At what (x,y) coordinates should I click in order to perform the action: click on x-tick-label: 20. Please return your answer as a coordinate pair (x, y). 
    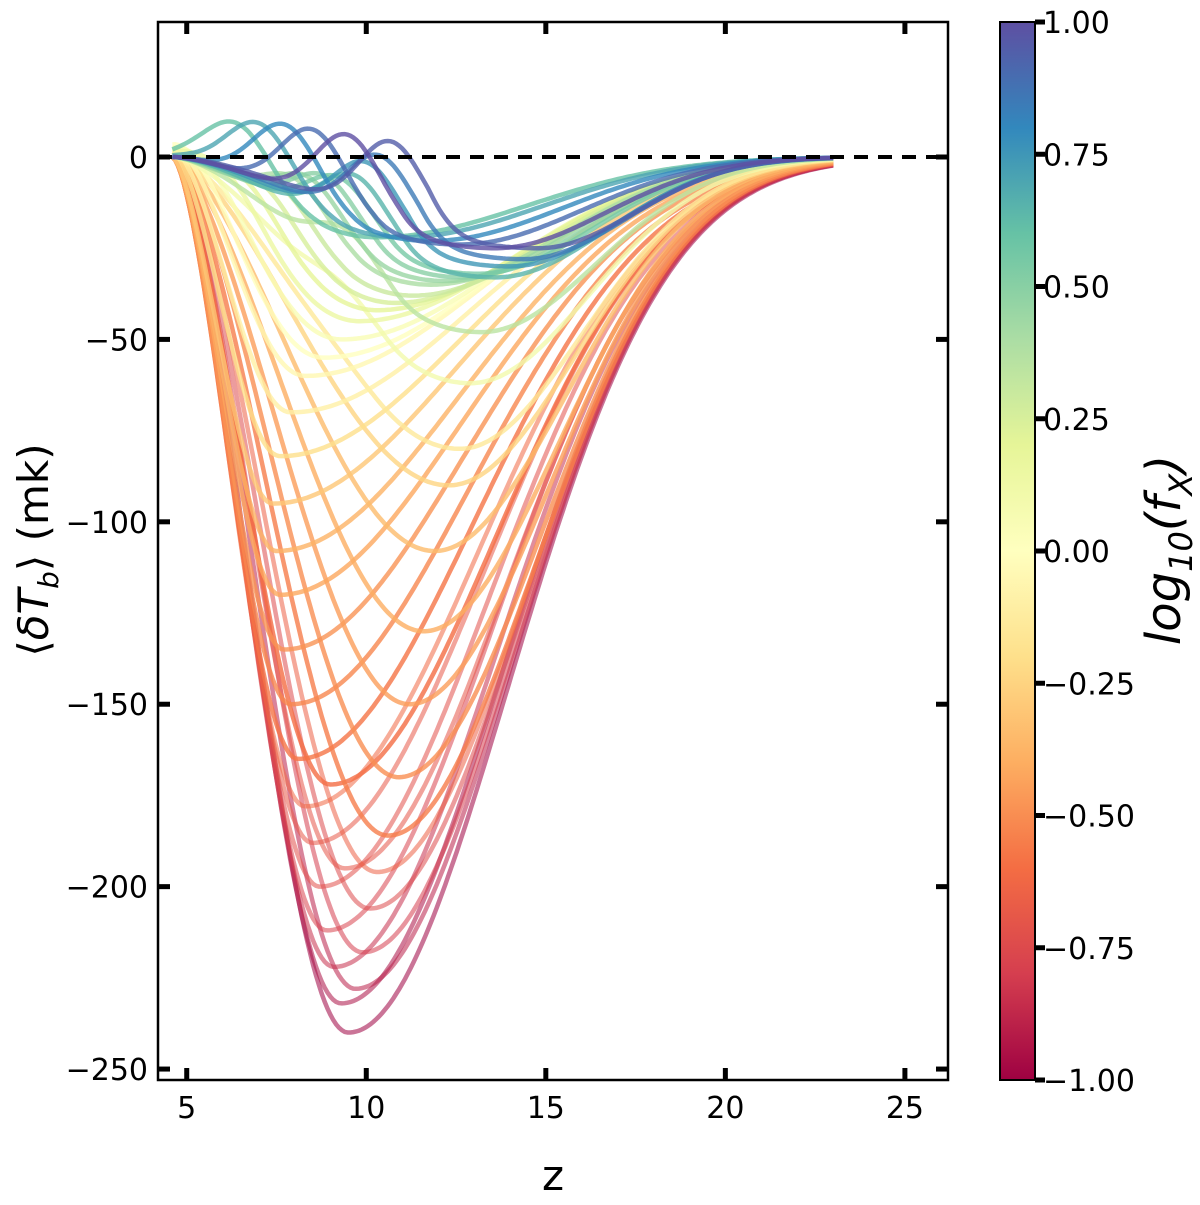
    Looking at the image, I should click on (725, 1108).